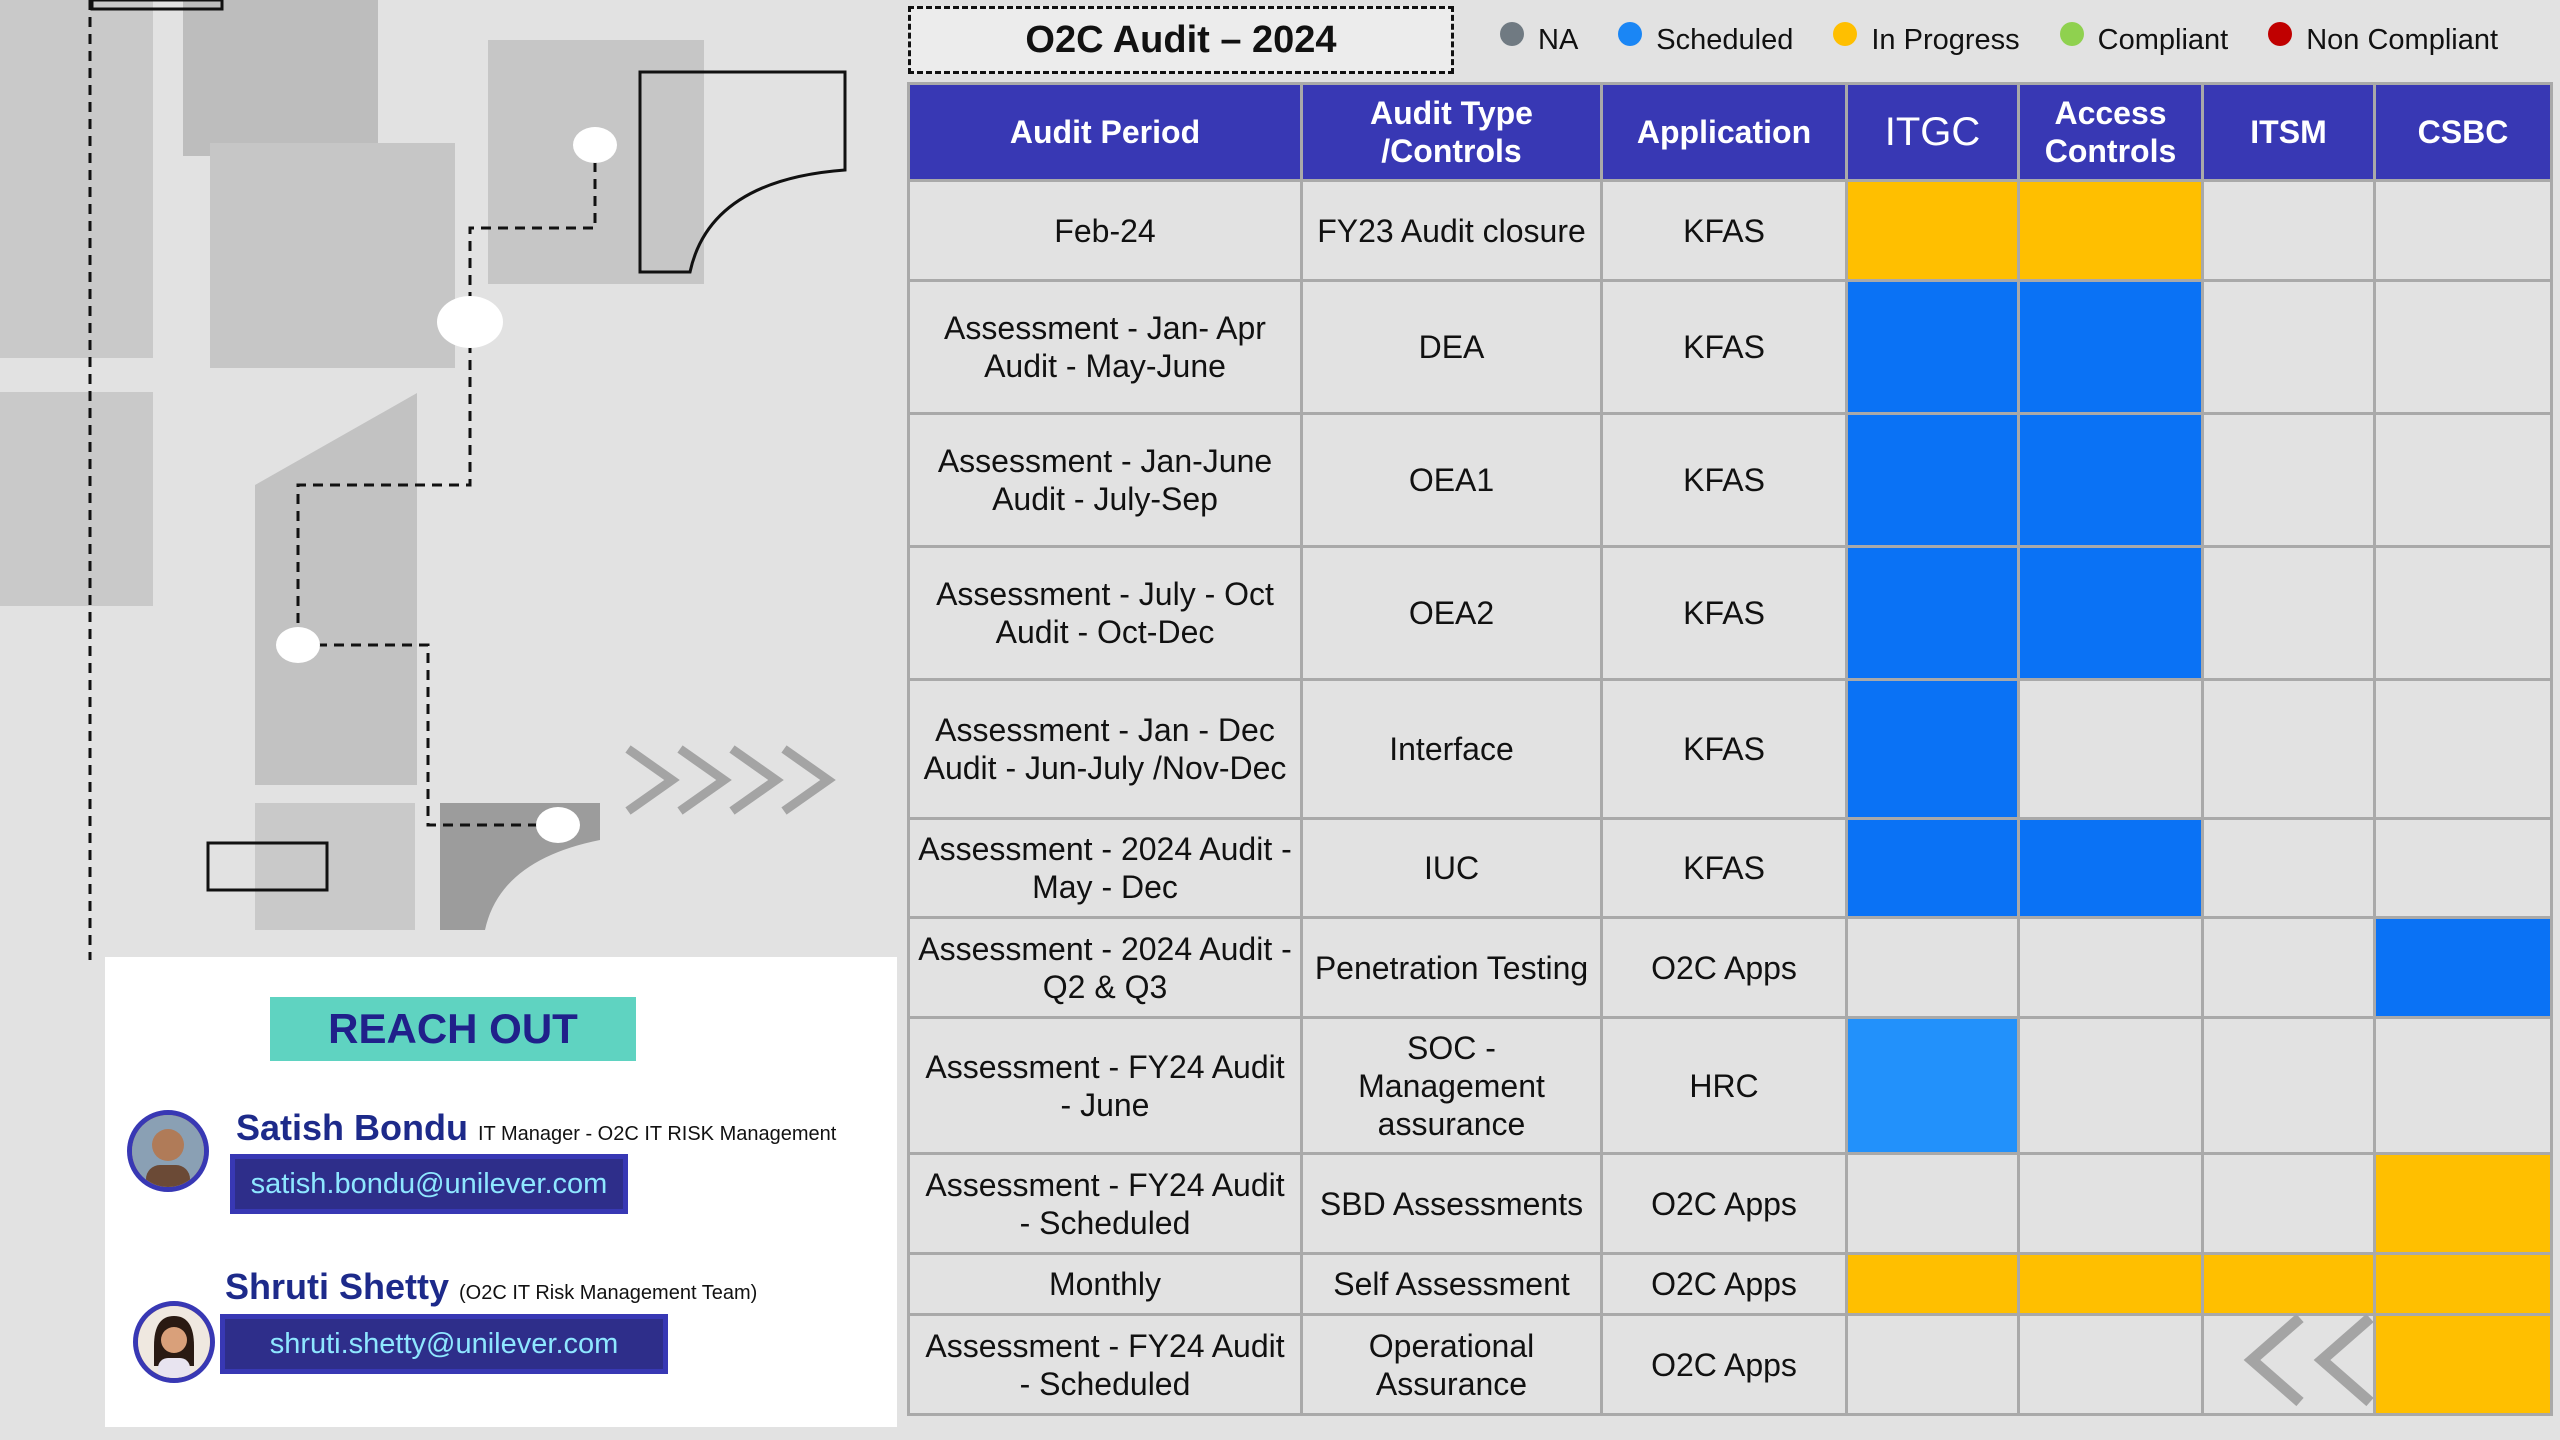 This screenshot has height=1440, width=2560. Describe the element at coordinates (1724, 1085) in the screenshot. I see `application-cell: HRC` at that location.